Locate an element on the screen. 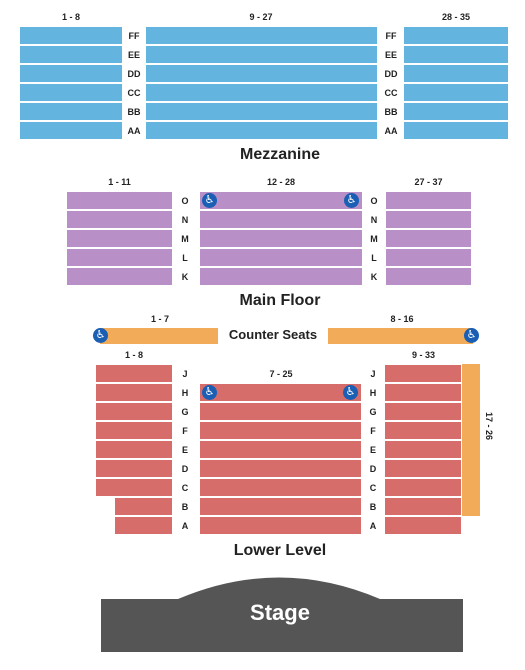 This screenshot has width=525, height=670. lower-left-row-a is located at coordinates (143, 525).